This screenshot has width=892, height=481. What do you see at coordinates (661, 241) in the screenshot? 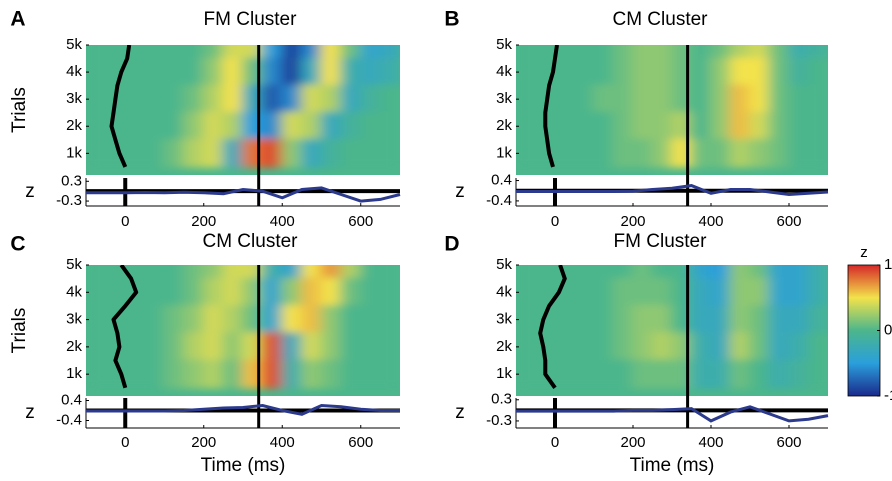
I see `panel-title: FM Cluster` at bounding box center [661, 241].